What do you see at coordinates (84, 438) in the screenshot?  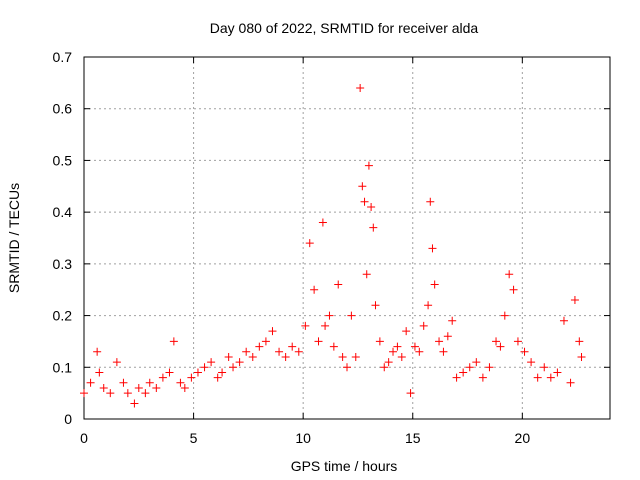 I see `x-tick-label: 0` at bounding box center [84, 438].